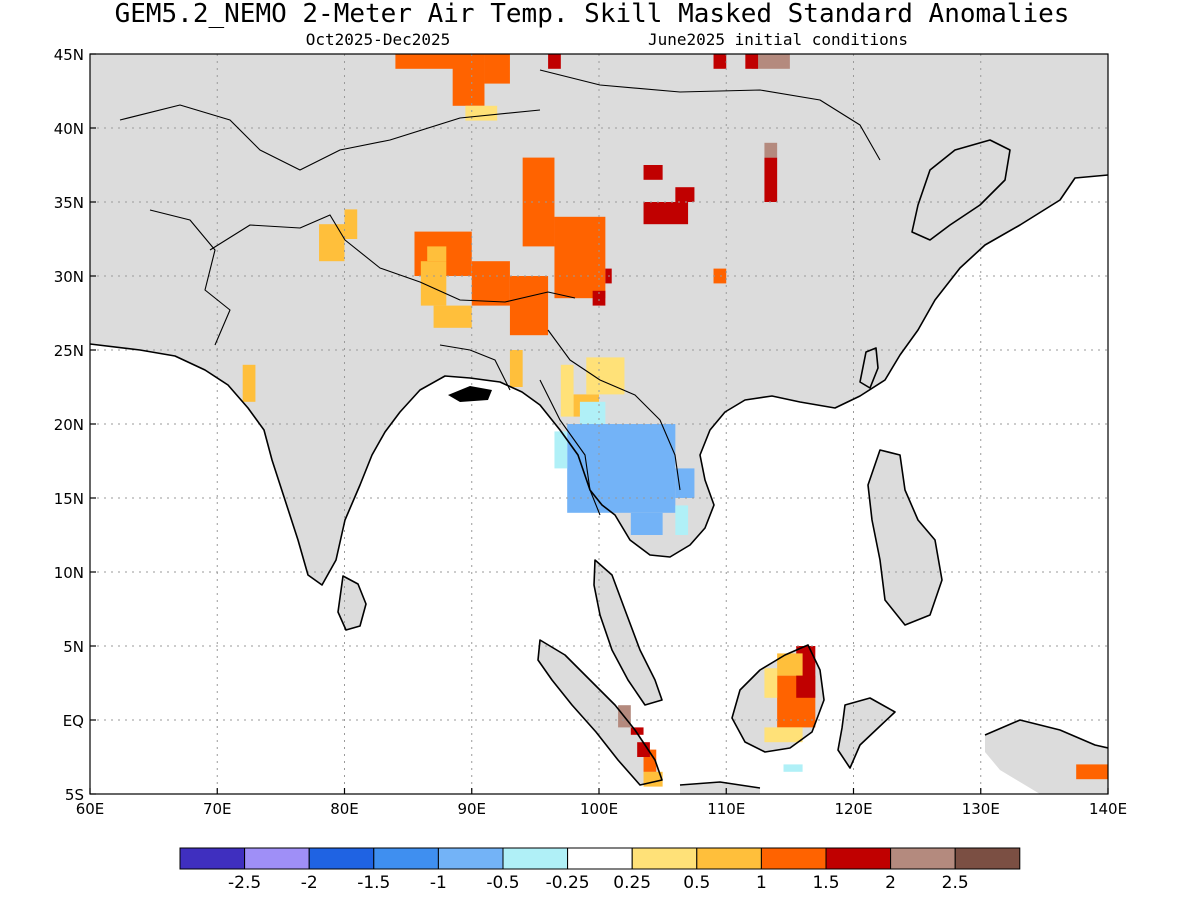 Image resolution: width=1200 pixels, height=900 pixels. Describe the element at coordinates (632, 883) in the screenshot. I see `colorbar-label: 0.25` at that location.